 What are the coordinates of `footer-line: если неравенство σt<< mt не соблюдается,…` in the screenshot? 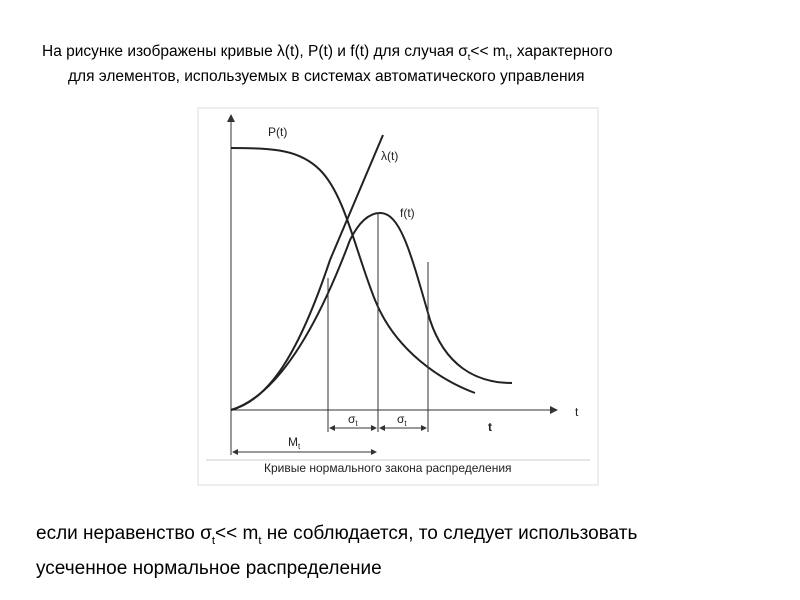 It's located at (336, 537).